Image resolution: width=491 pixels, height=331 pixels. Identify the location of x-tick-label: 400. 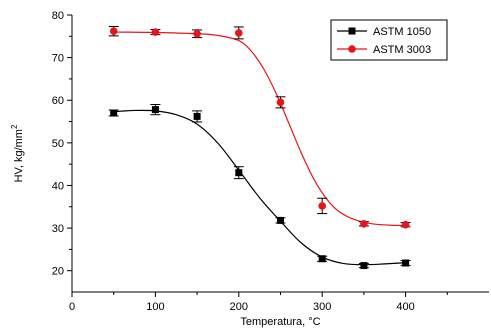
(405, 307).